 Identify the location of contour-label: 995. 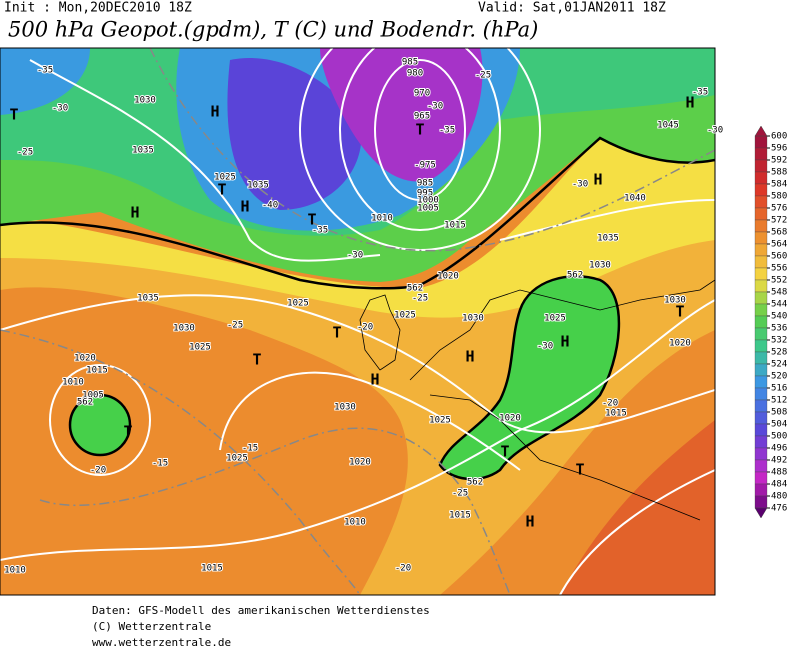
(425, 194).